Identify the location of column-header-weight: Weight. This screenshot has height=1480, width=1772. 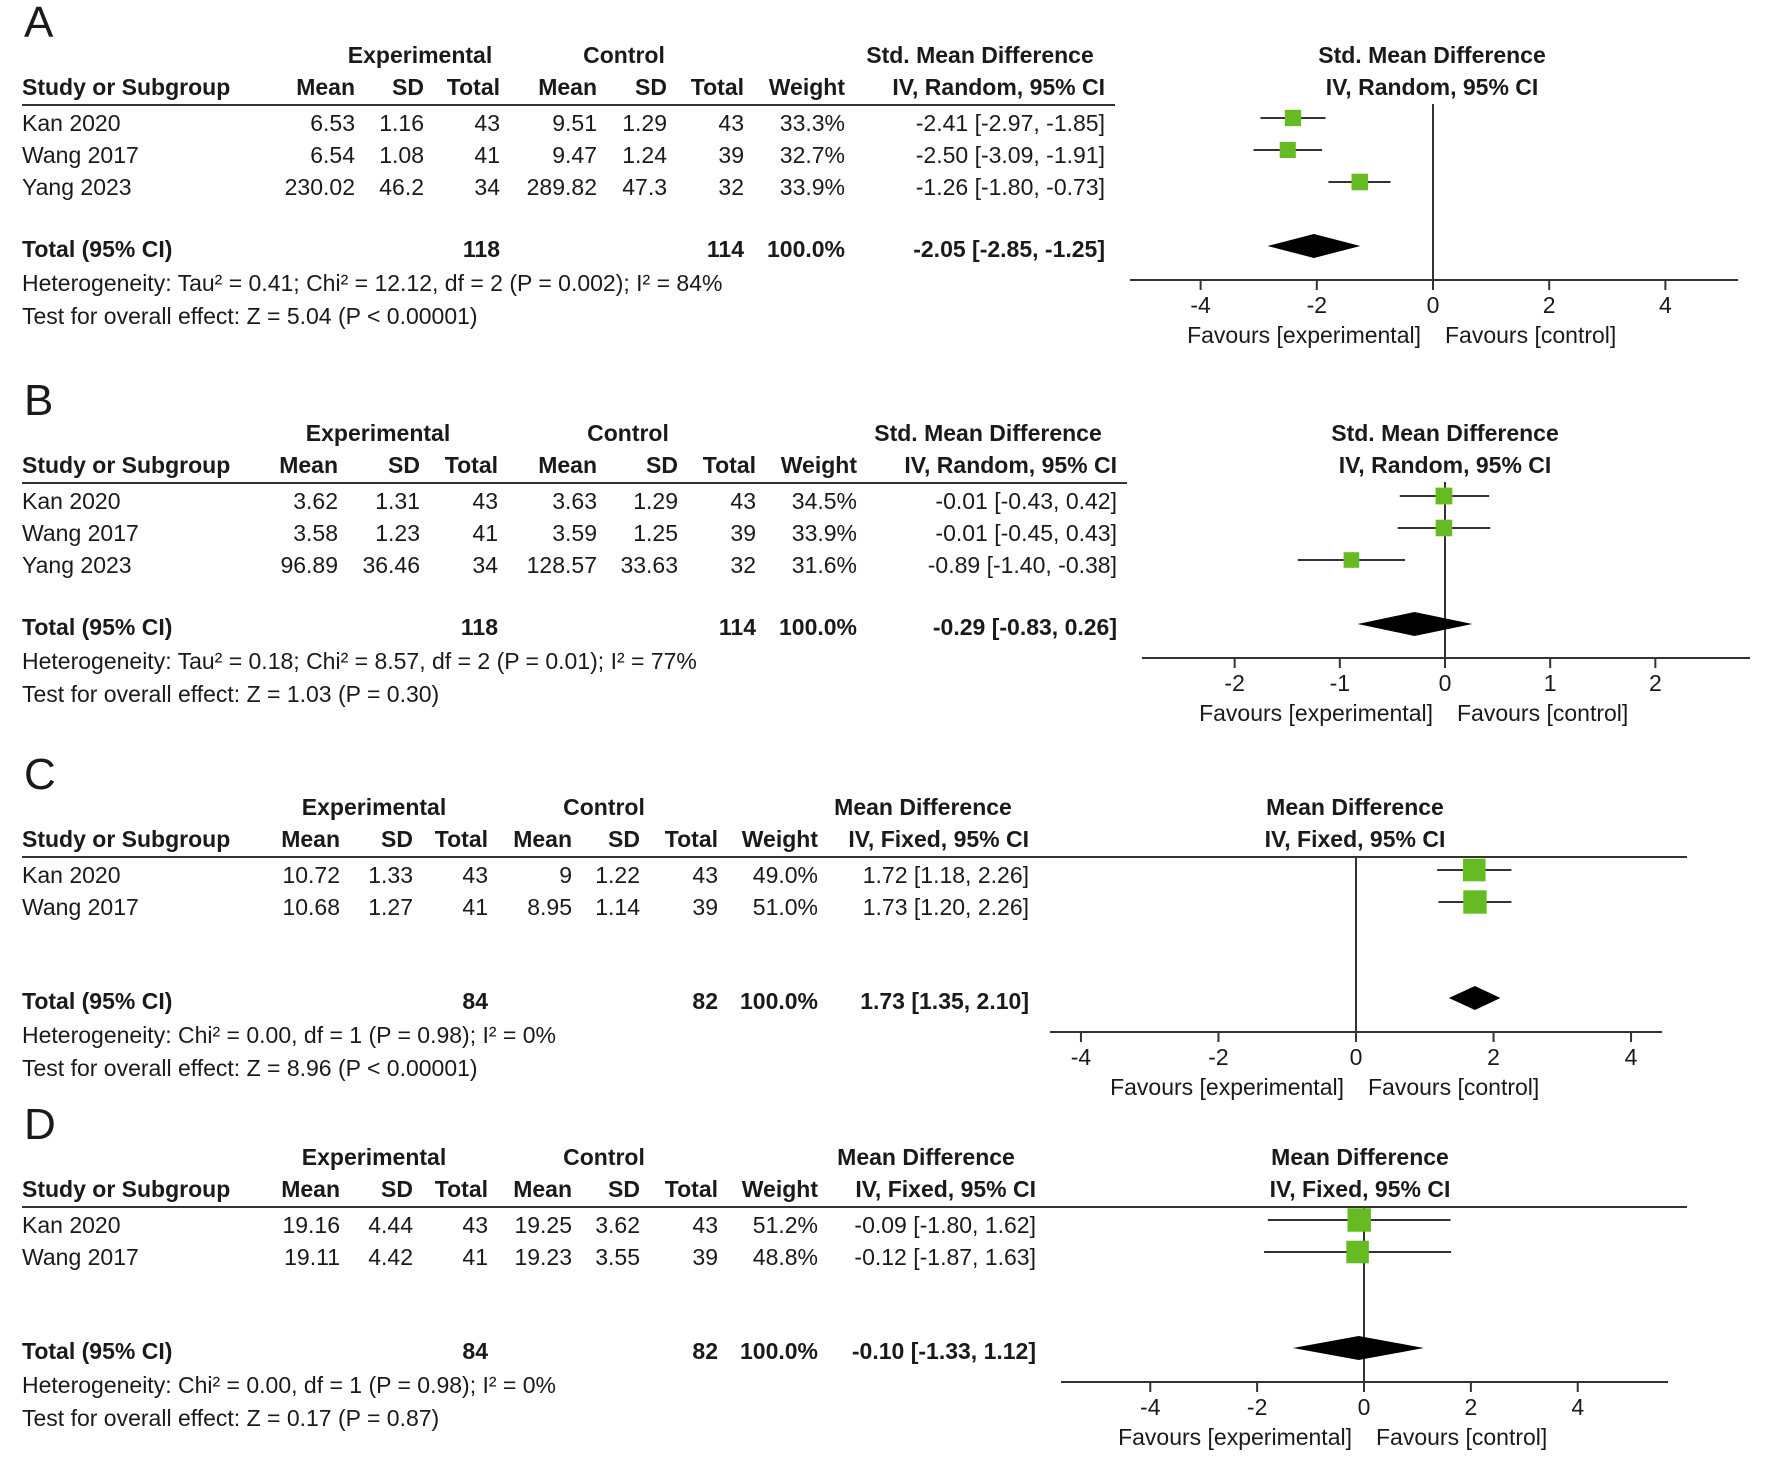
(818, 465).